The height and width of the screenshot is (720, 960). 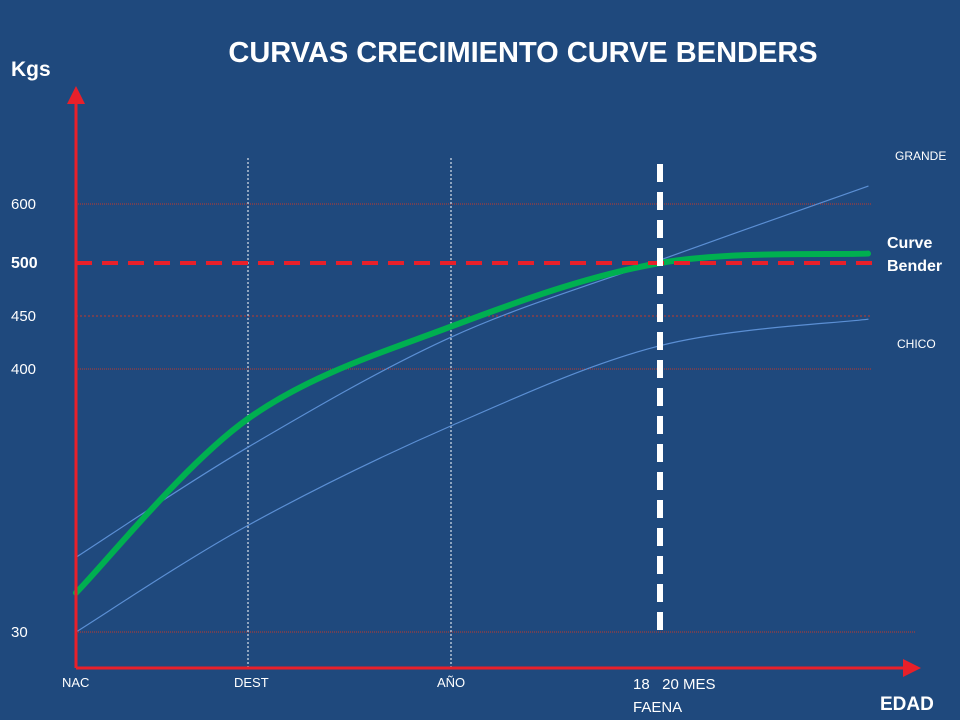 What do you see at coordinates (19, 632) in the screenshot?
I see `y-tick-label-30: 30` at bounding box center [19, 632].